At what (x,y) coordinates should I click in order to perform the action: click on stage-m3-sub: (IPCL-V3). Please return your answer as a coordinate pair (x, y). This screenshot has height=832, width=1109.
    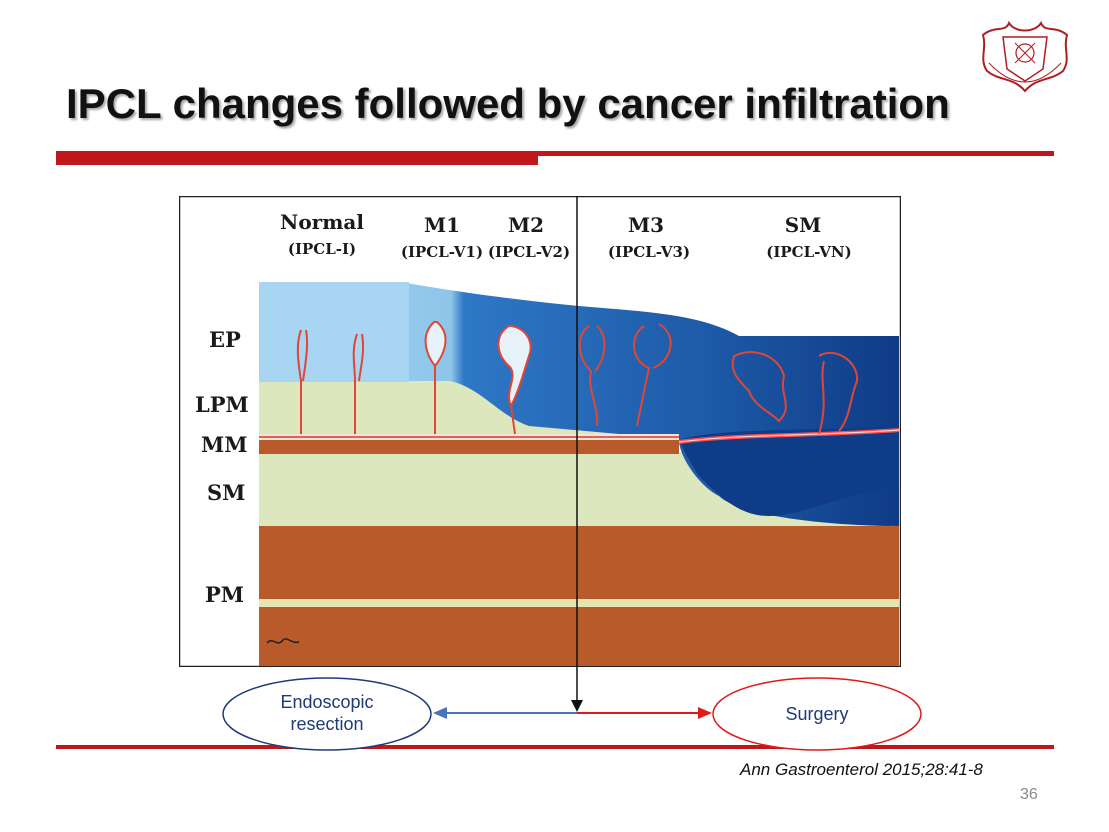
    Looking at the image, I should click on (649, 252).